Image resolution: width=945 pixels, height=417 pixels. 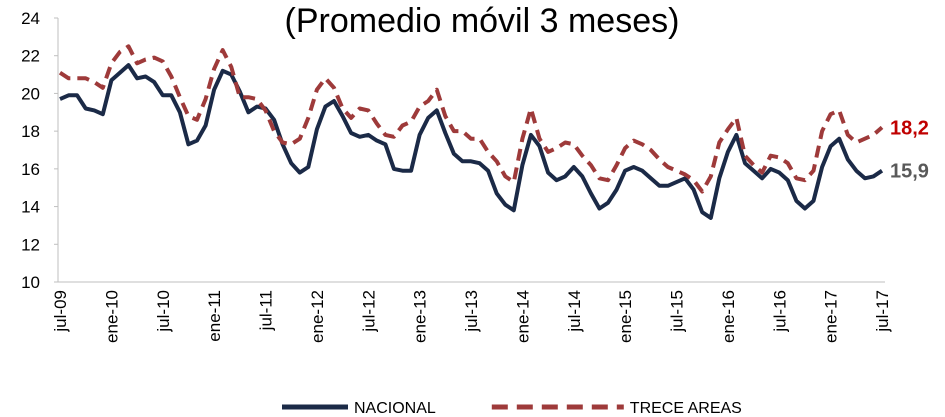 I want to click on x-tick-label: jul-09, so click(x=60, y=311).